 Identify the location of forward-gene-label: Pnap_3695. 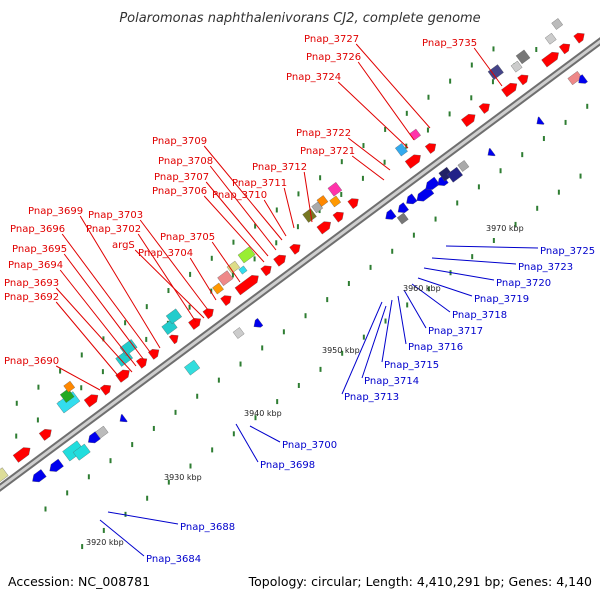
(39, 249).